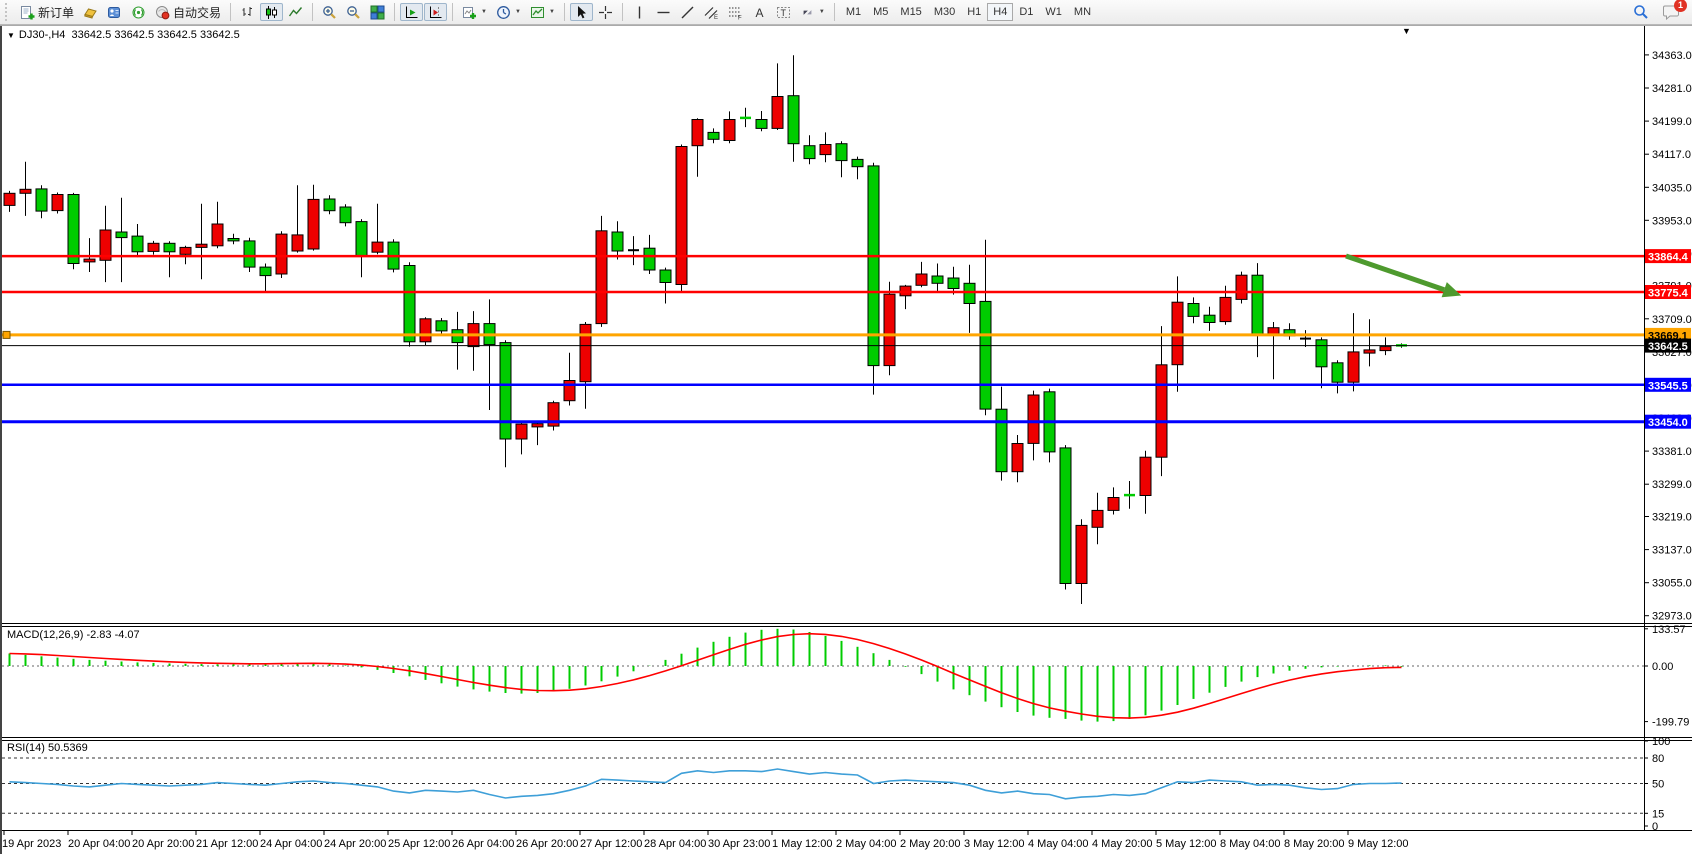 The height and width of the screenshot is (854, 1692). Describe the element at coordinates (377, 12) in the screenshot. I see `tile-windows-button` at that location.